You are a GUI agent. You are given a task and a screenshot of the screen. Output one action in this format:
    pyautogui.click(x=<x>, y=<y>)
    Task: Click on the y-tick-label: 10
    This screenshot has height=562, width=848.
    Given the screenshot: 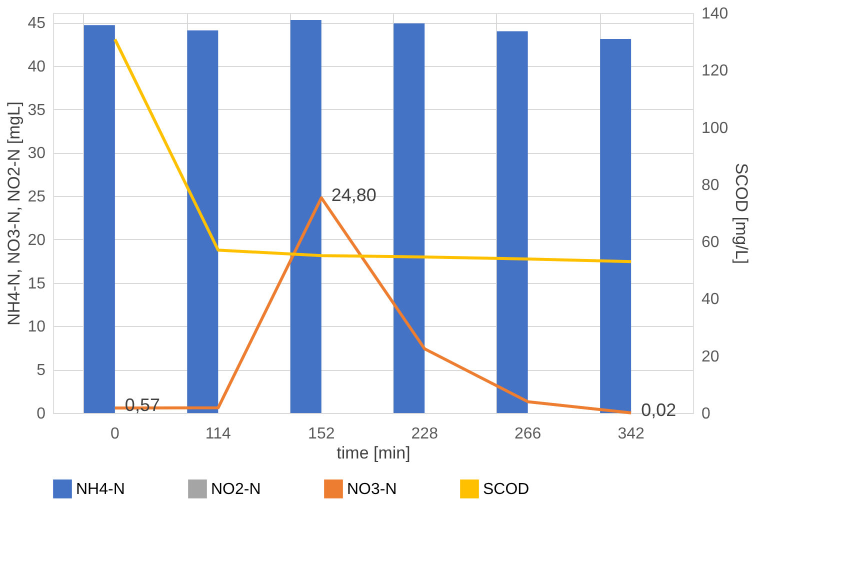 What is the action you would take?
    pyautogui.click(x=37, y=327)
    